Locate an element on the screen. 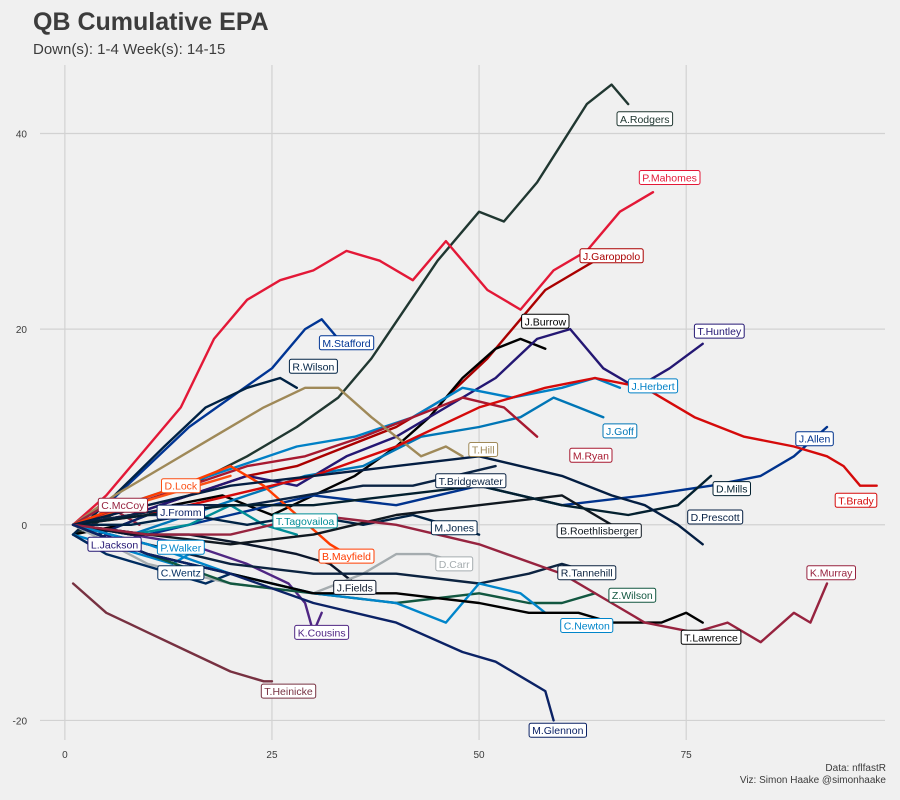 The image size is (900, 800). svg-text: A.Rodgers is located at coordinates (645, 120).